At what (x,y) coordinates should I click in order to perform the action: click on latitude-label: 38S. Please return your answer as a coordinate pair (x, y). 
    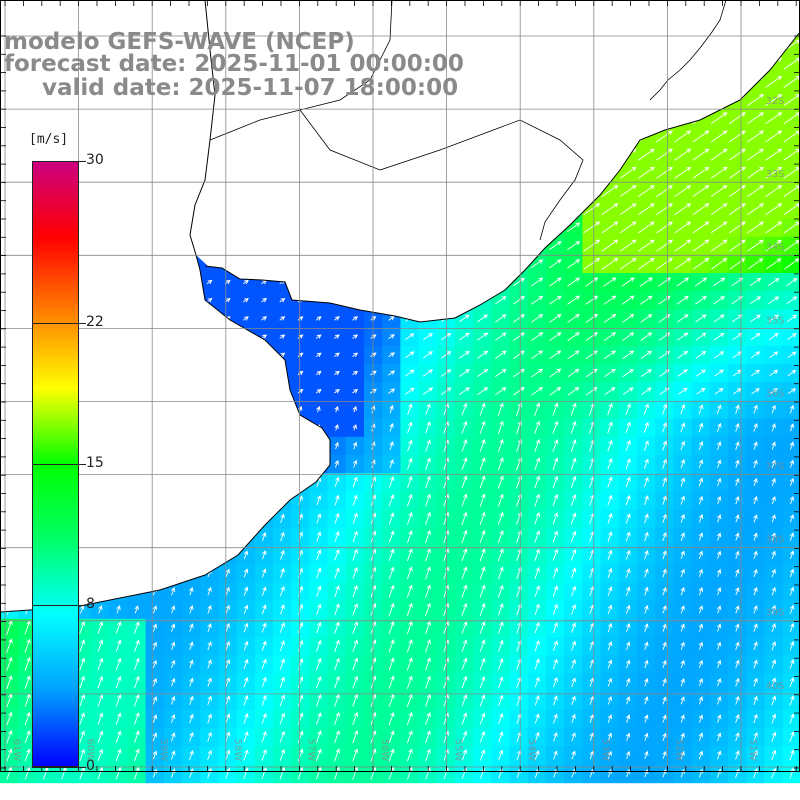
    Looking at the image, I should click on (774, 540).